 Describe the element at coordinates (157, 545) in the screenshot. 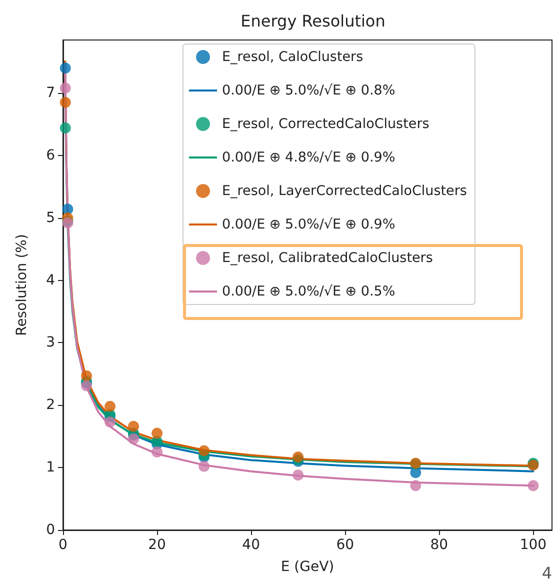

I see `x-tick-label: 20` at that location.